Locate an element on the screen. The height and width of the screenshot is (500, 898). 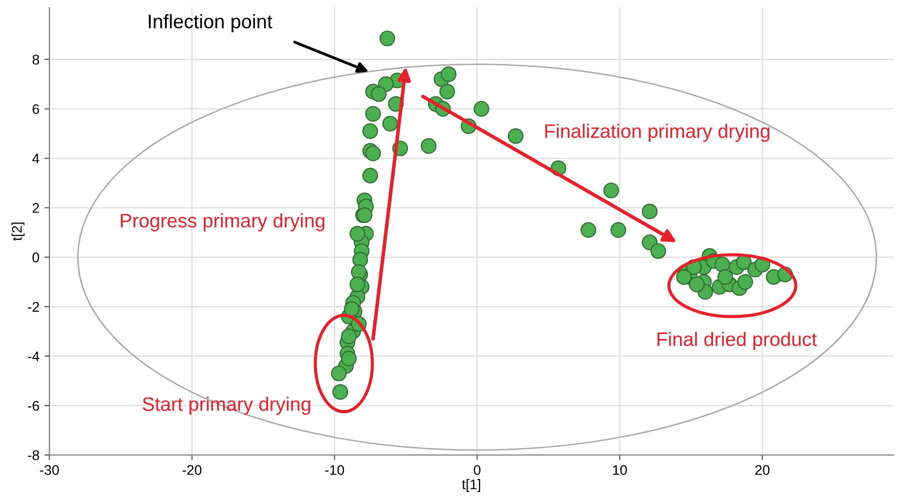
y-tick-label: 8 is located at coordinates (36, 59).